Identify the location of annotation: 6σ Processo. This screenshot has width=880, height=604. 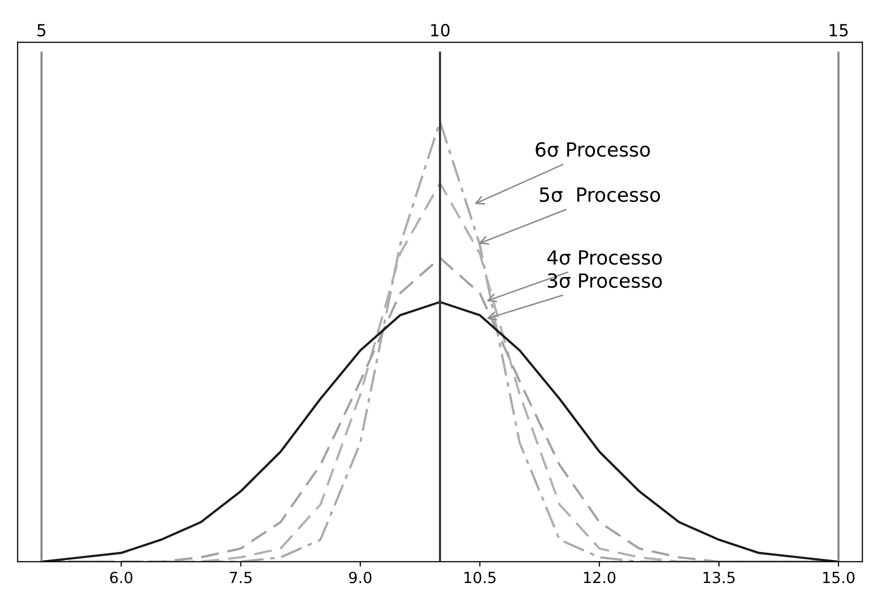
(593, 149).